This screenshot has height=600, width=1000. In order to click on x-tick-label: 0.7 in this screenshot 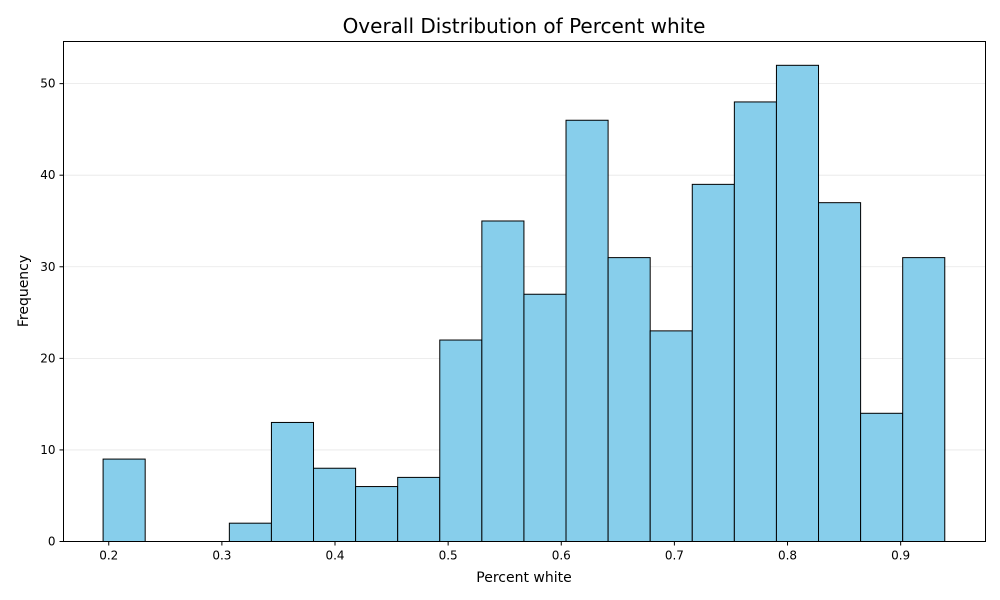, I will do `click(674, 556)`.